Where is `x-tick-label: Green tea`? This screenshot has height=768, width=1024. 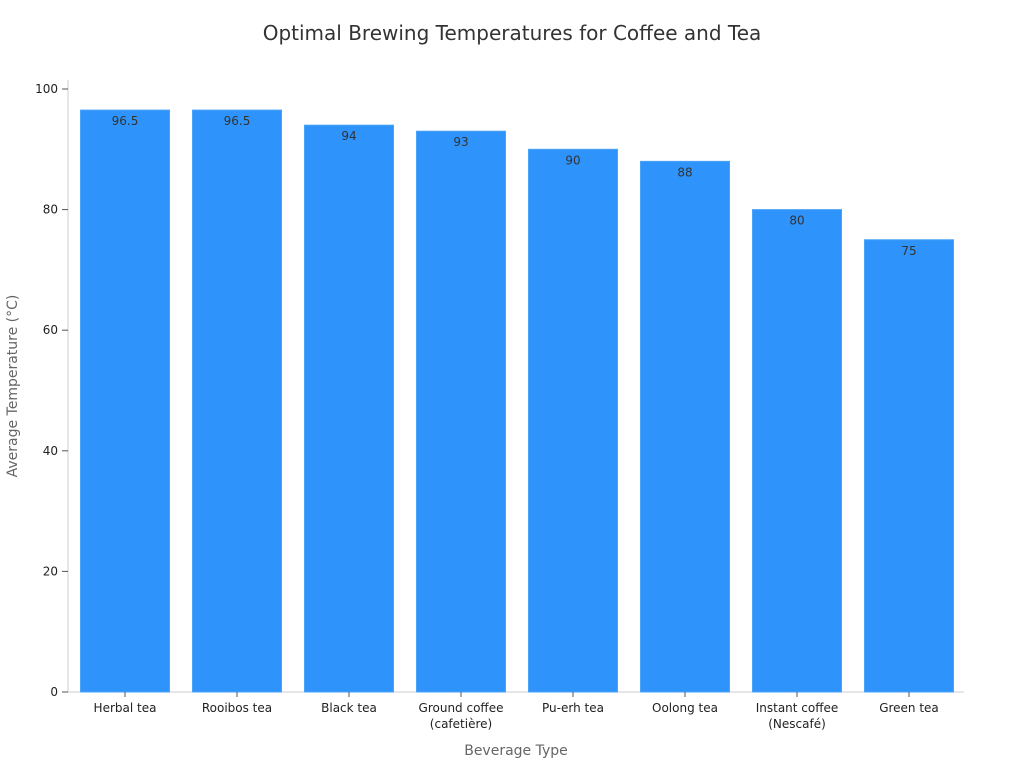 x-tick-label: Green tea is located at coordinates (909, 708).